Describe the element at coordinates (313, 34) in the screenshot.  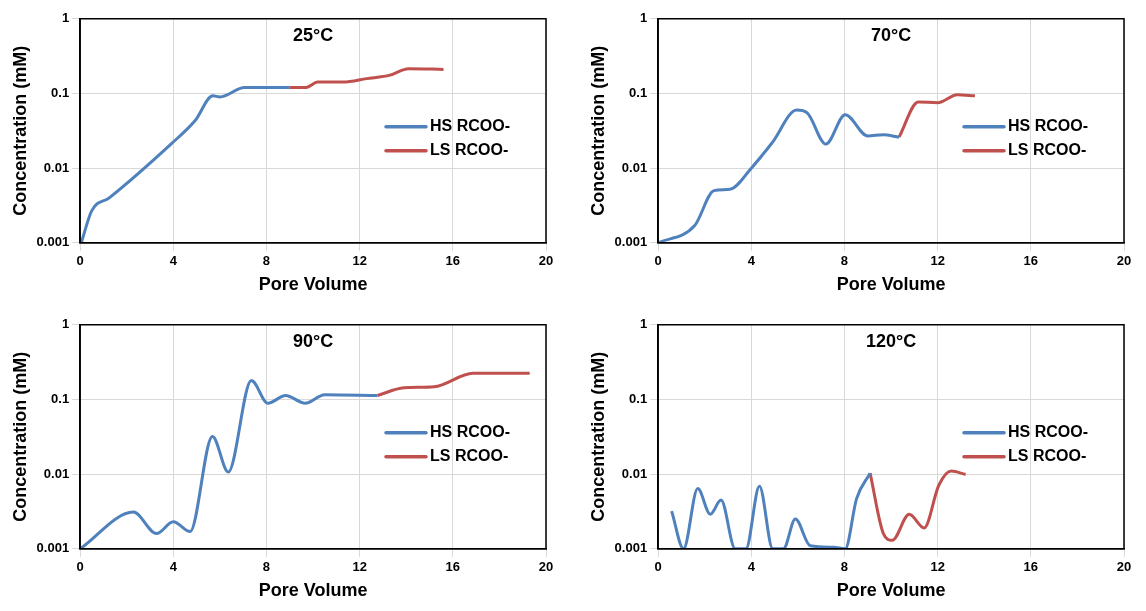
I see `chart-title: 25°C` at that location.